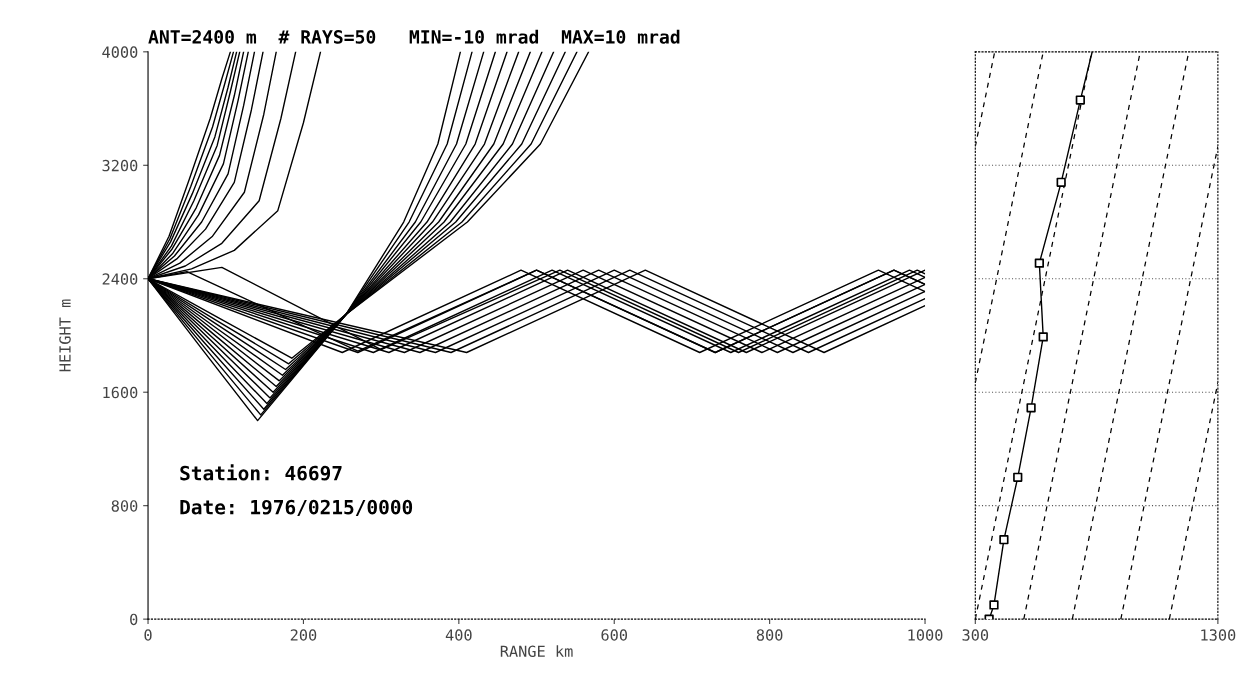  Describe the element at coordinates (124, 506) in the screenshot. I see `y-tick-label: 800` at that location.